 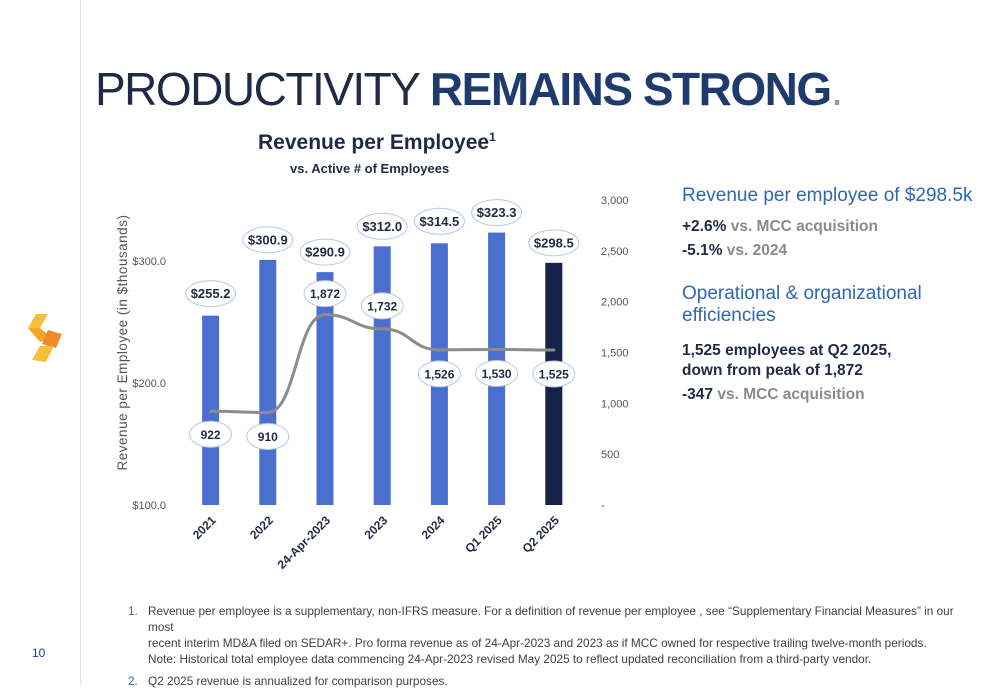 I want to click on employee-data-label: 1,525, so click(x=554, y=374).